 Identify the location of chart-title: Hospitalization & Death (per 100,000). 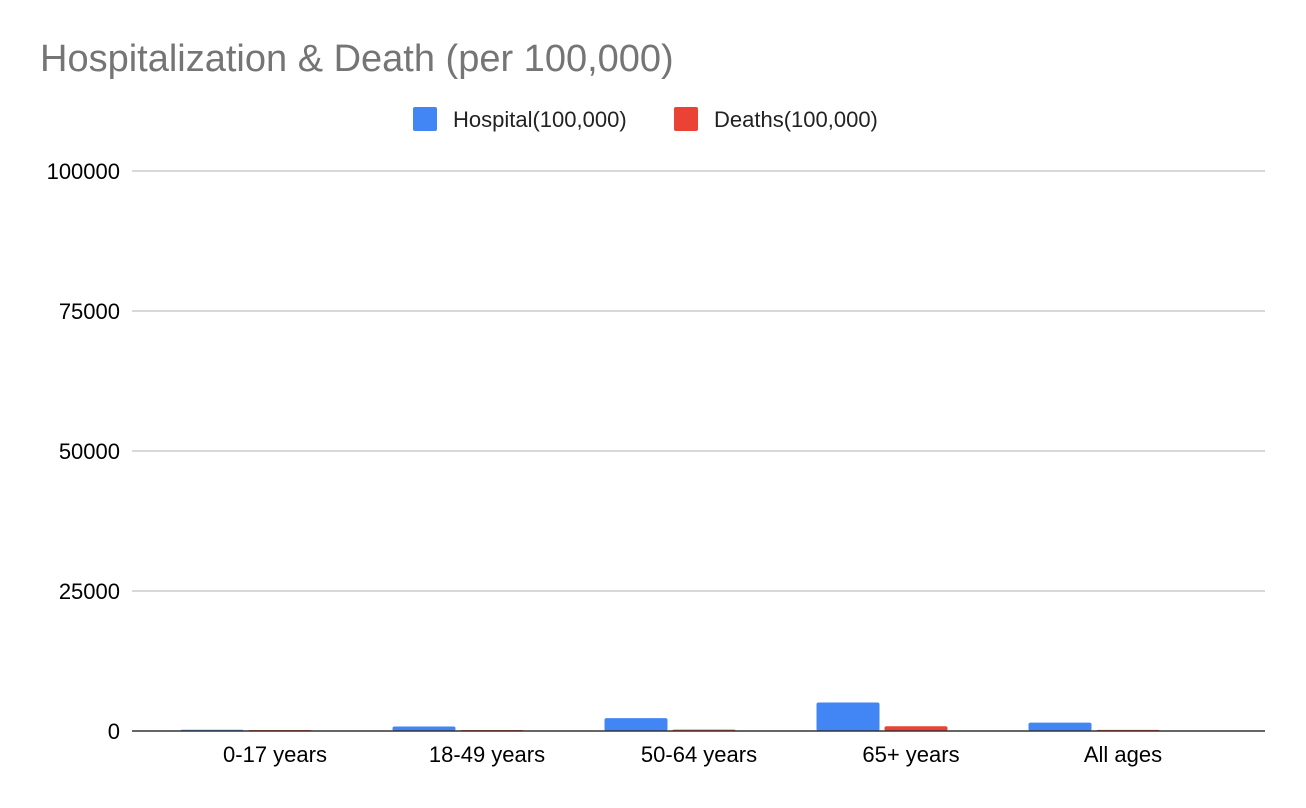
(357, 59).